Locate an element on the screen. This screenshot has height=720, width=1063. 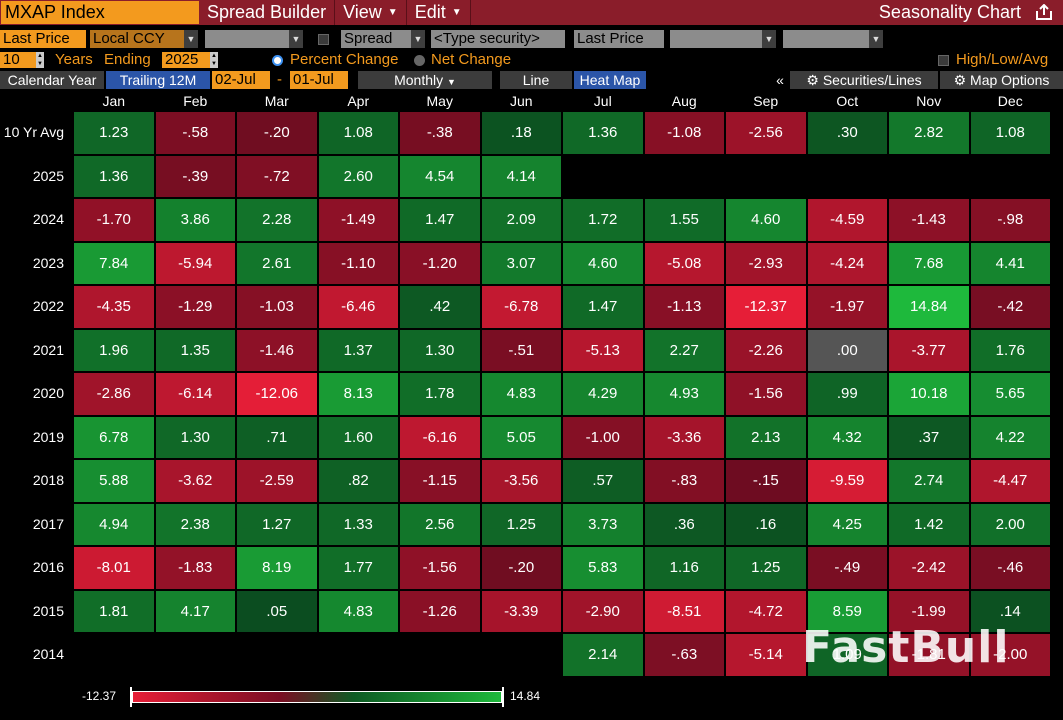
heatmap-cell: 2.38 is located at coordinates (195, 524).